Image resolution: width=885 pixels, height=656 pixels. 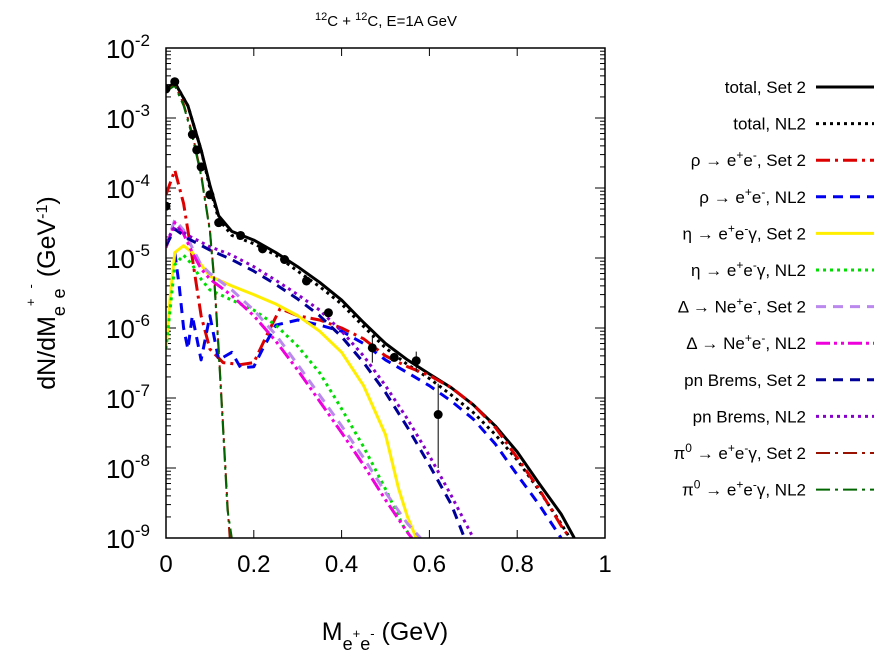 I want to click on y-tick-label: 10⁻⁶, so click(x=128, y=327).